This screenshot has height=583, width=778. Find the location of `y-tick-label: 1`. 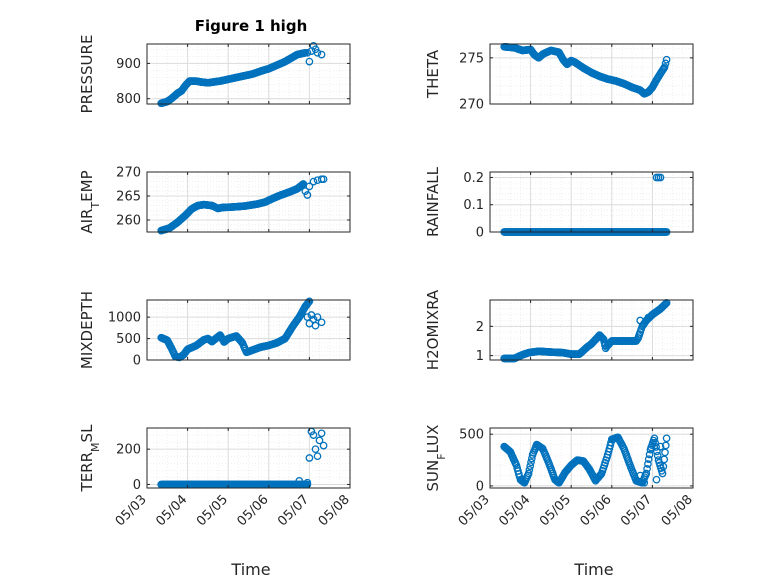

y-tick-label: 1 is located at coordinates (480, 356).